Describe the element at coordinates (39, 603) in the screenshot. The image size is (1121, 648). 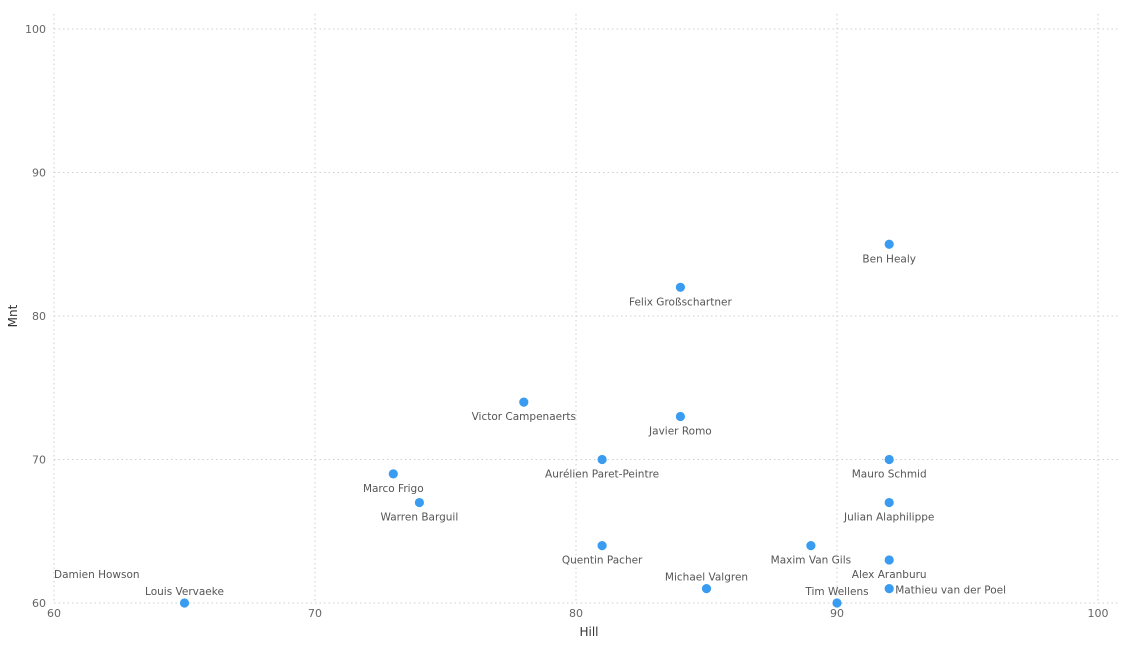
I see `y-tick-label: 60` at that location.